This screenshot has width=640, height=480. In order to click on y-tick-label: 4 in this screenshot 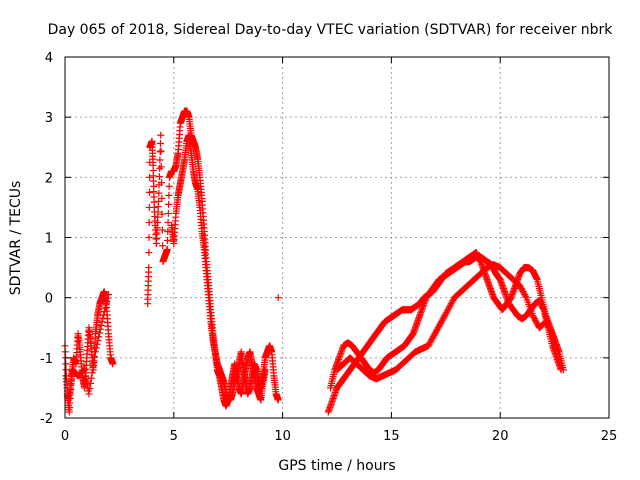, I will do `click(49, 58)`.